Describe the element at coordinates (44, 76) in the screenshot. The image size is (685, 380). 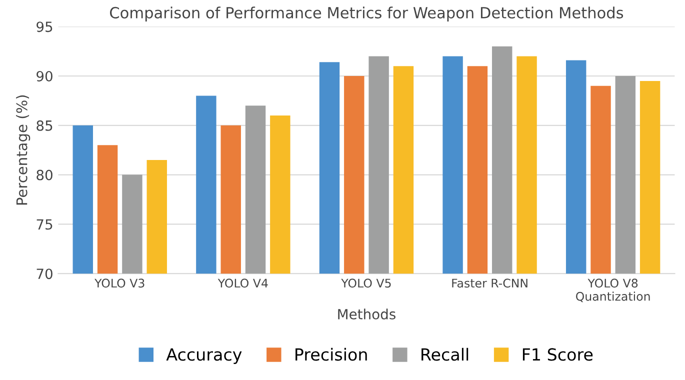
I see `y-tick-label: 90` at that location.